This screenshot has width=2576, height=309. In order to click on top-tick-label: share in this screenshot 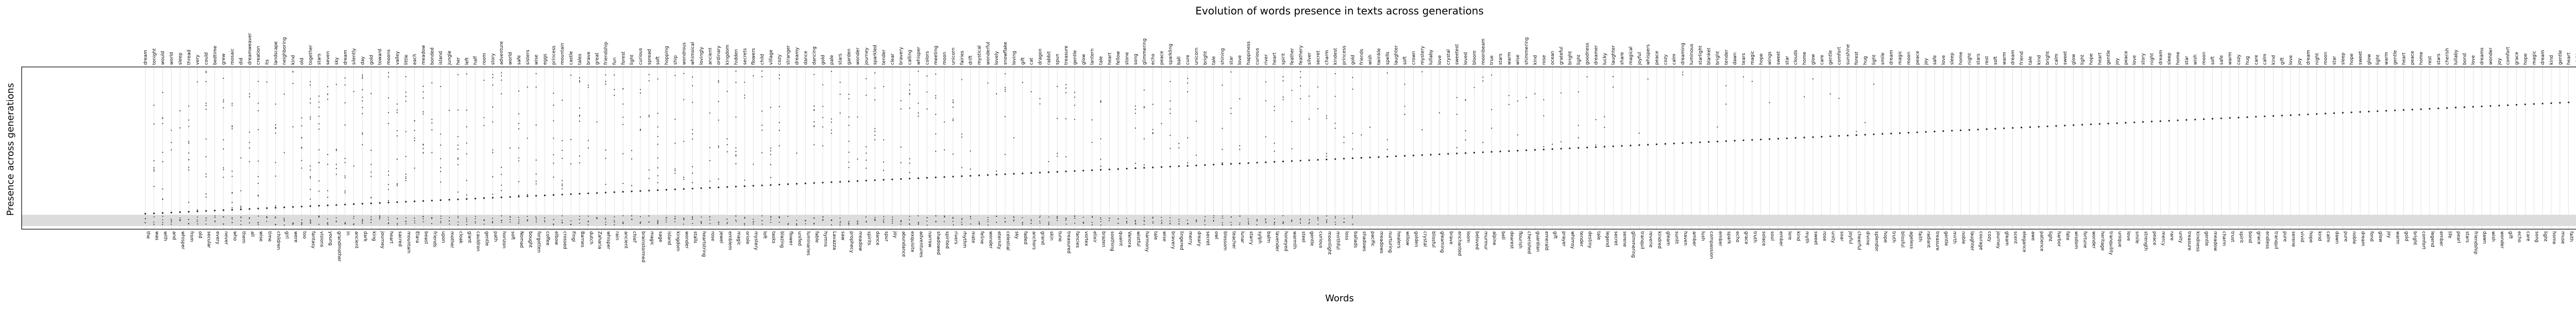, I will do `click(1622, 58)`.